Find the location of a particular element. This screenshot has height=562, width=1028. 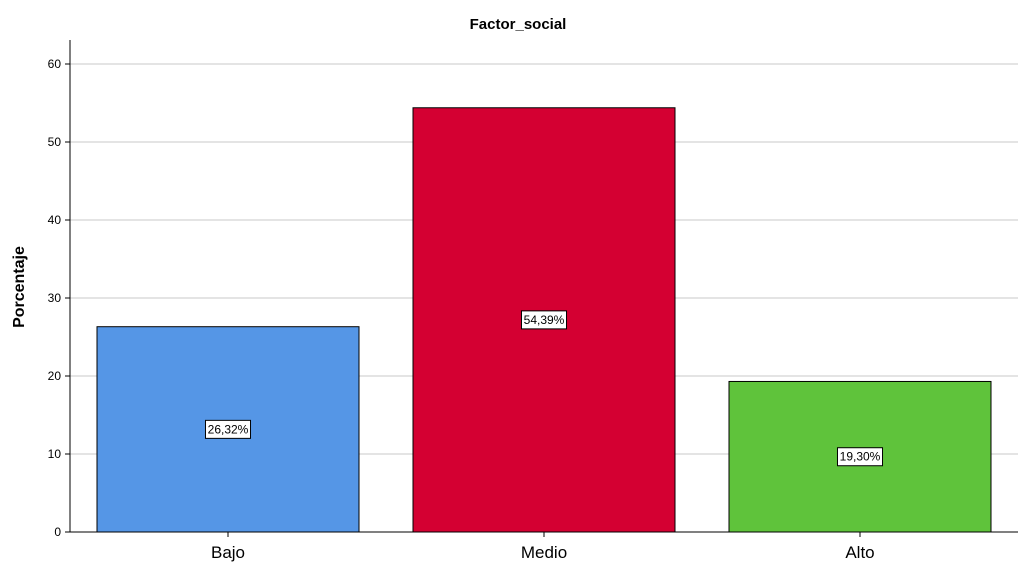

y-tick-label: 10 is located at coordinates (55, 454).